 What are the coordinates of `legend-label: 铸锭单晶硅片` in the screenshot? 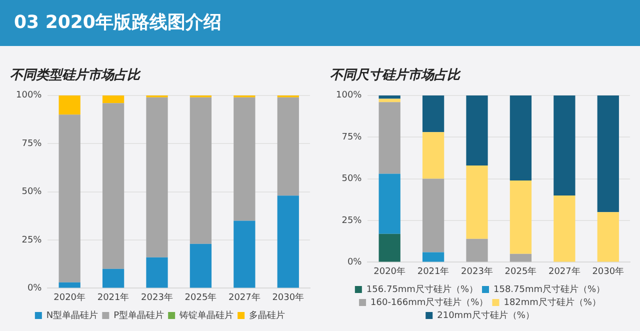 It's located at (206, 315).